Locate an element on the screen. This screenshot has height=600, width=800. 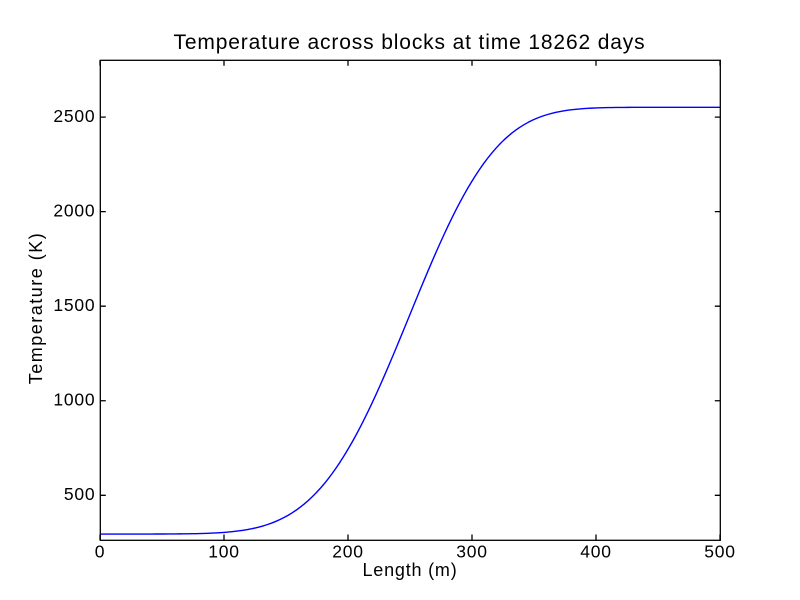
svg-text: 100 is located at coordinates (223, 552).